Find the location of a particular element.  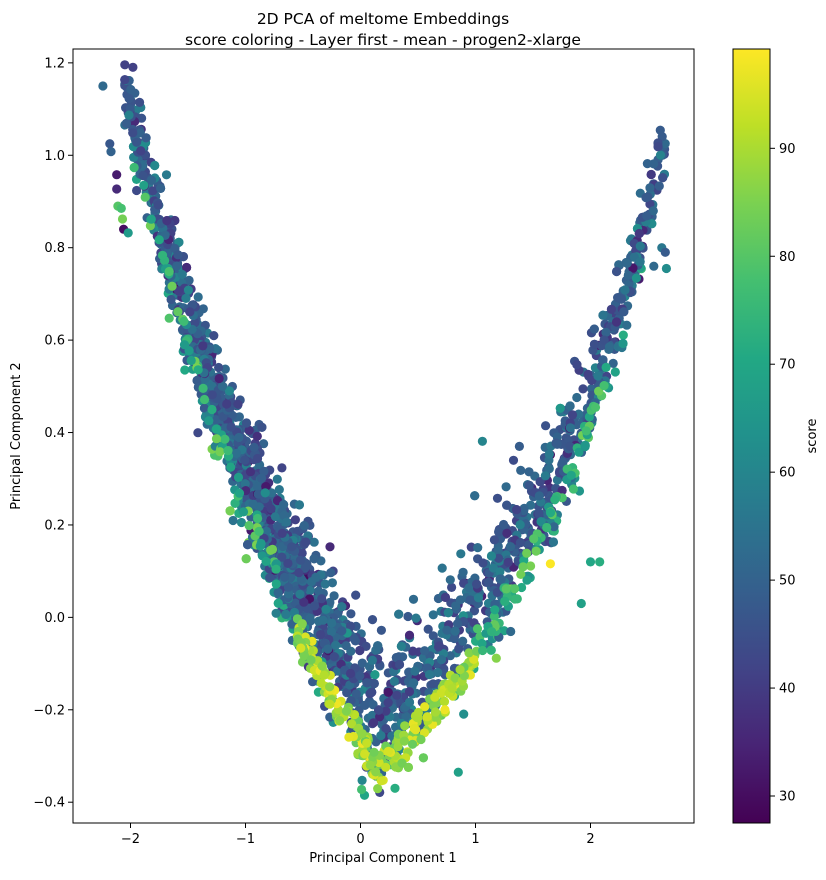

colorbar-tick-label: 40 is located at coordinates (787, 689).